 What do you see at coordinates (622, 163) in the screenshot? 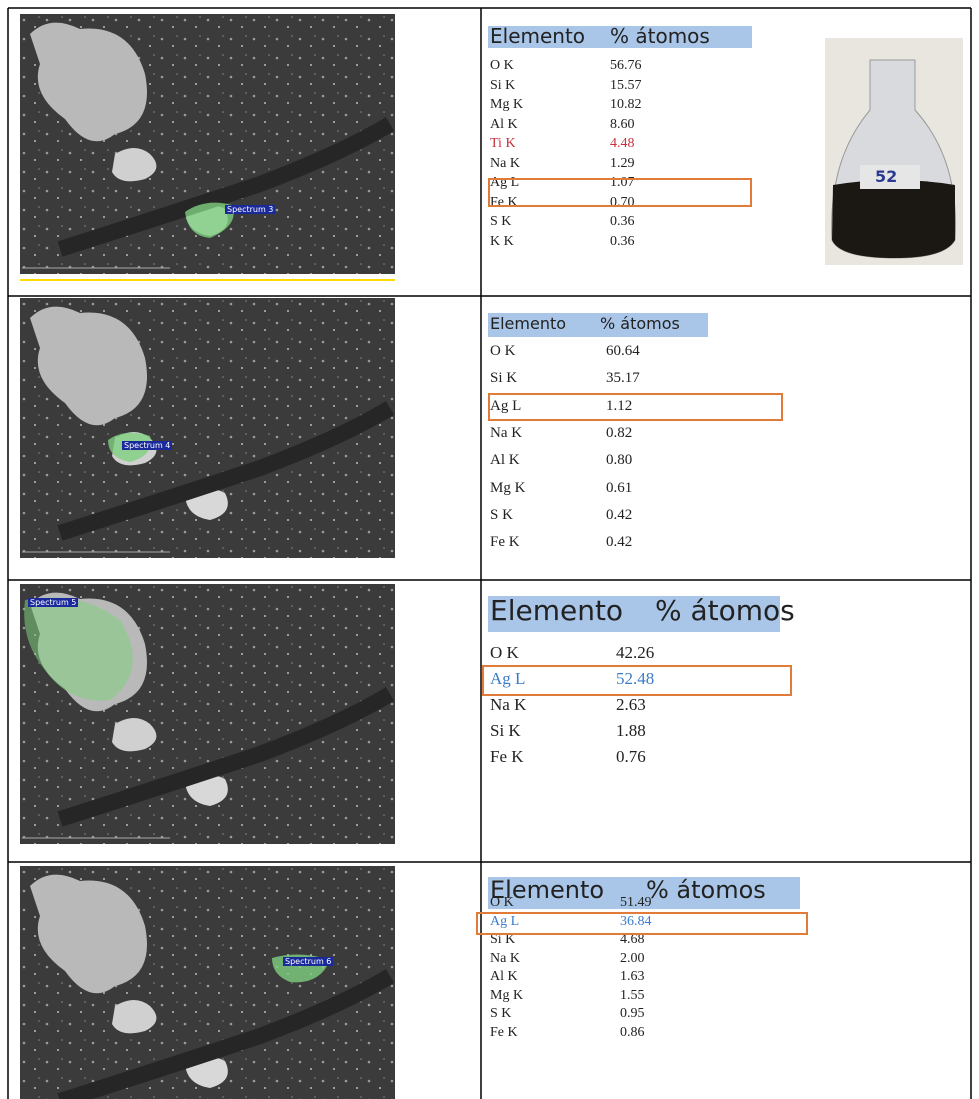
I see `value: 1.29` at bounding box center [622, 163].